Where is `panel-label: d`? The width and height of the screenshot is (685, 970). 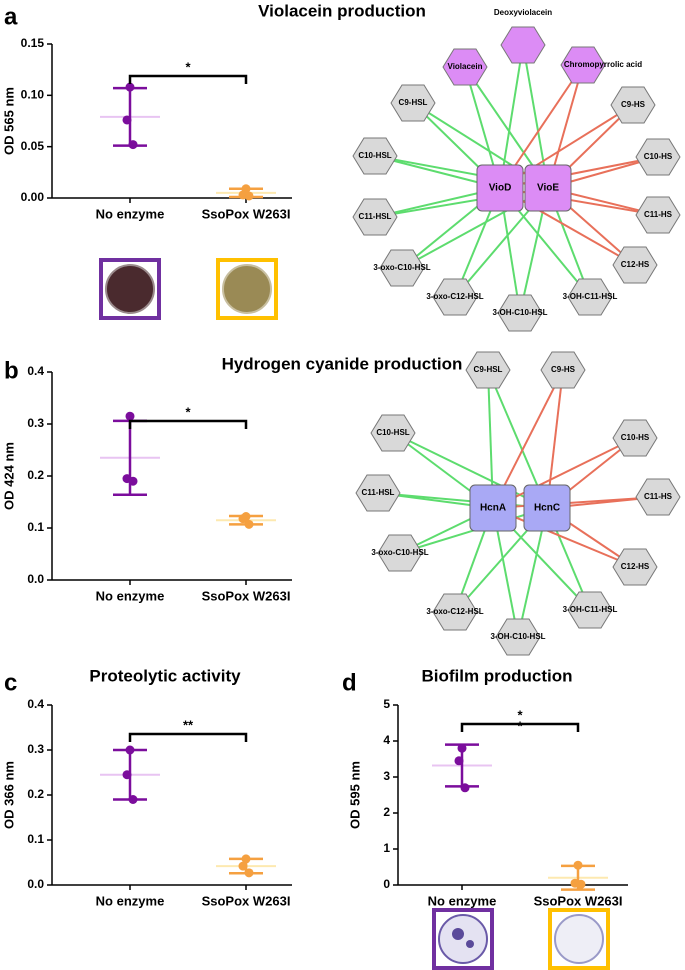
panel-label: d is located at coordinates (349, 682).